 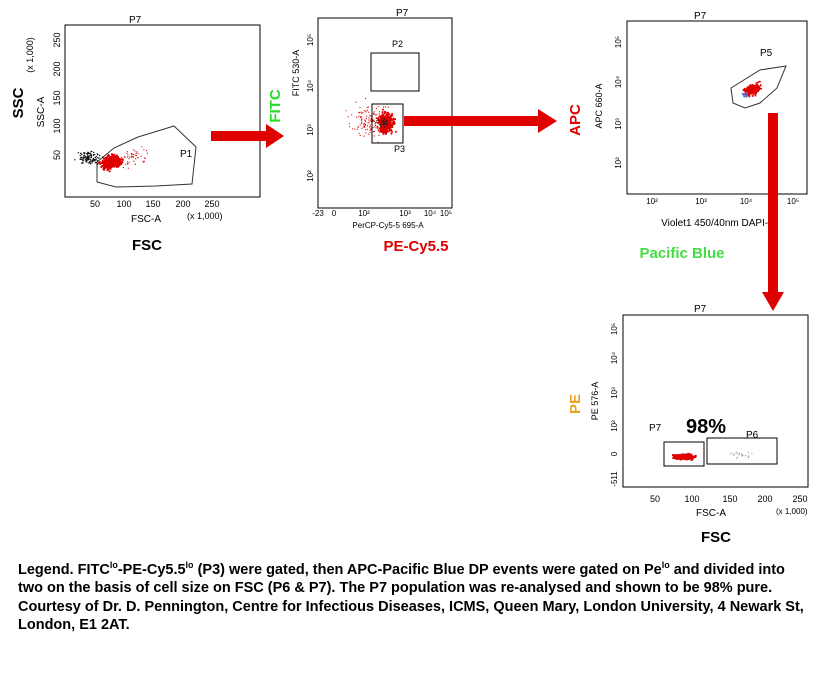 I want to click on label-fsc-1: FSC, so click(x=147, y=245).